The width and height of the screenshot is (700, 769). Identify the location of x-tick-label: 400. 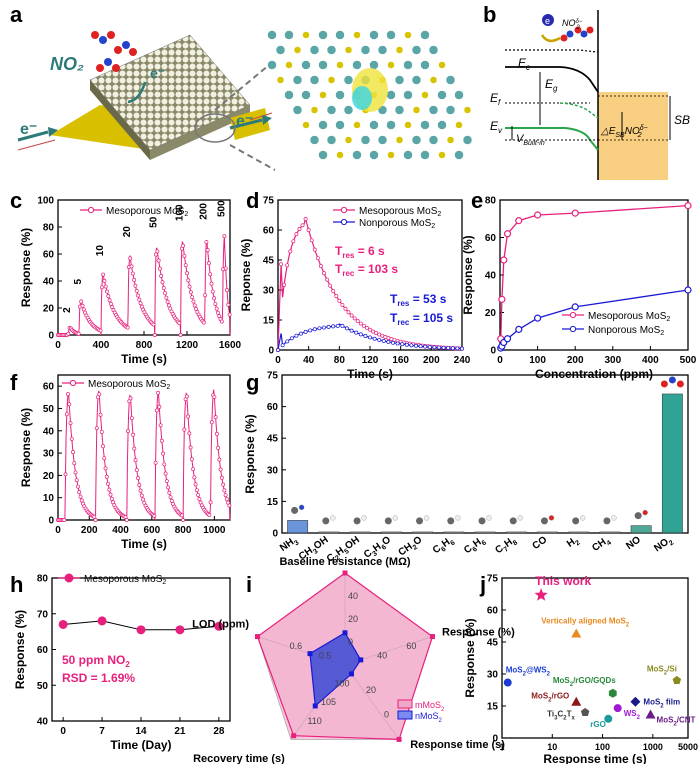
(101, 345).